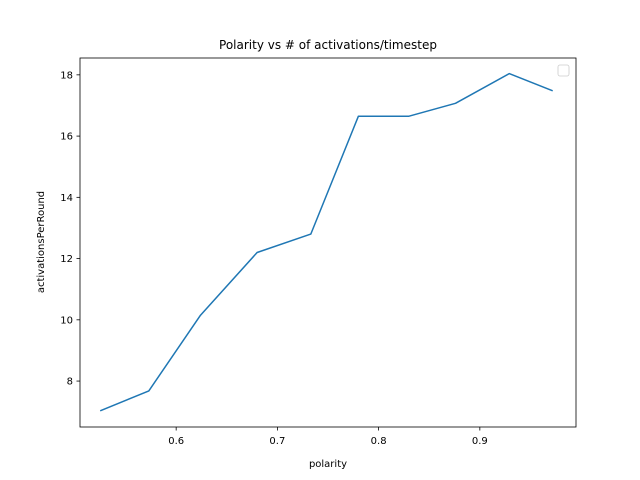  What do you see at coordinates (480, 441) in the screenshot?
I see `x-tick-label: 0.9` at bounding box center [480, 441].